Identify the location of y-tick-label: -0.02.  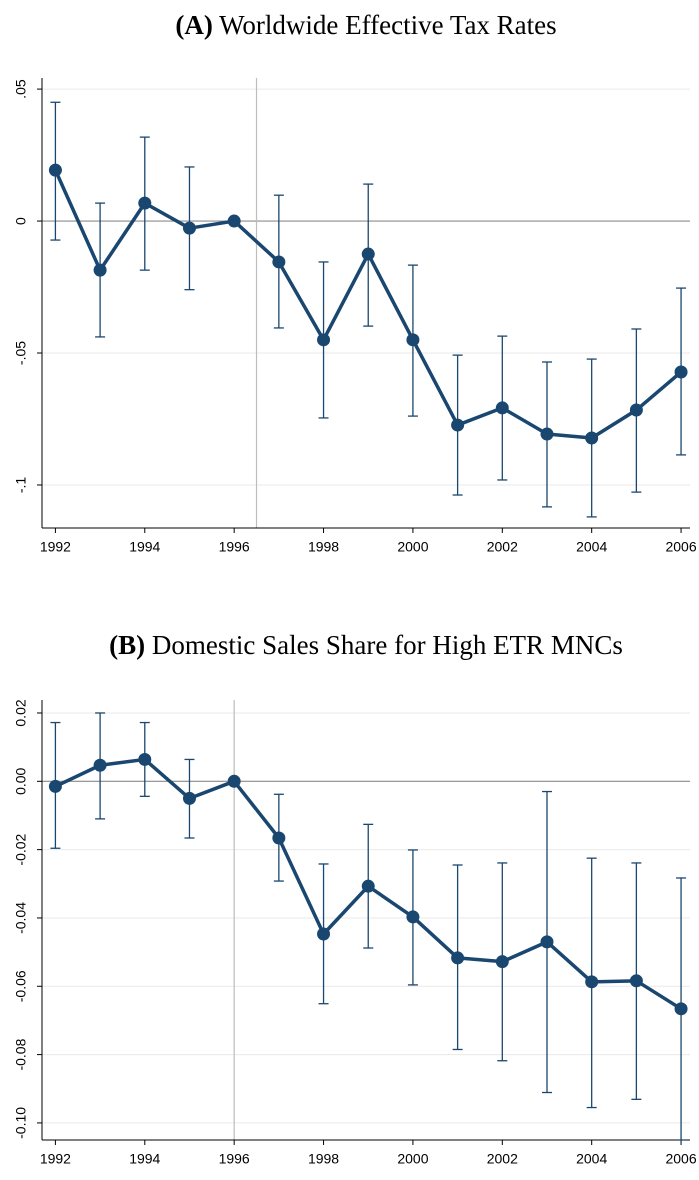
(21, 849).